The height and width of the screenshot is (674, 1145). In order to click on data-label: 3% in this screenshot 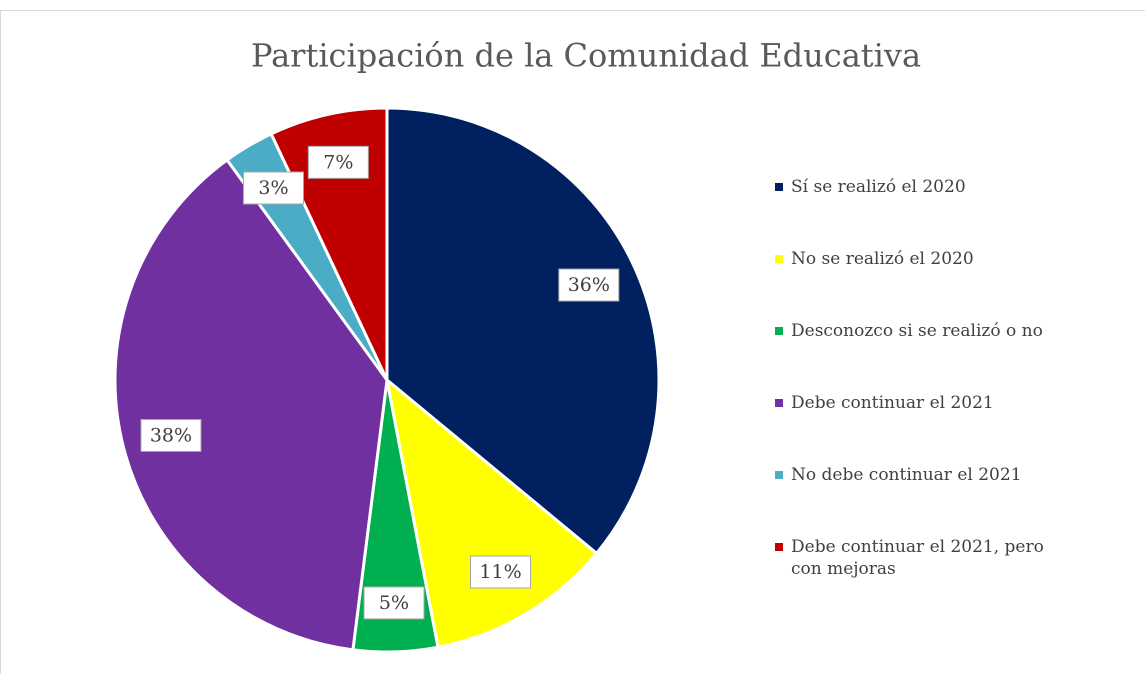, I will do `click(273, 188)`.